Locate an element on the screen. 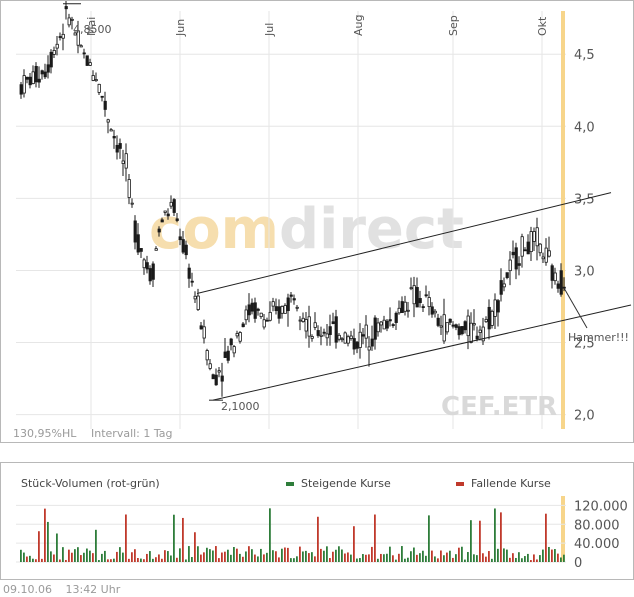 The width and height of the screenshot is (634, 597). low-label: 2,1000 is located at coordinates (240, 406).